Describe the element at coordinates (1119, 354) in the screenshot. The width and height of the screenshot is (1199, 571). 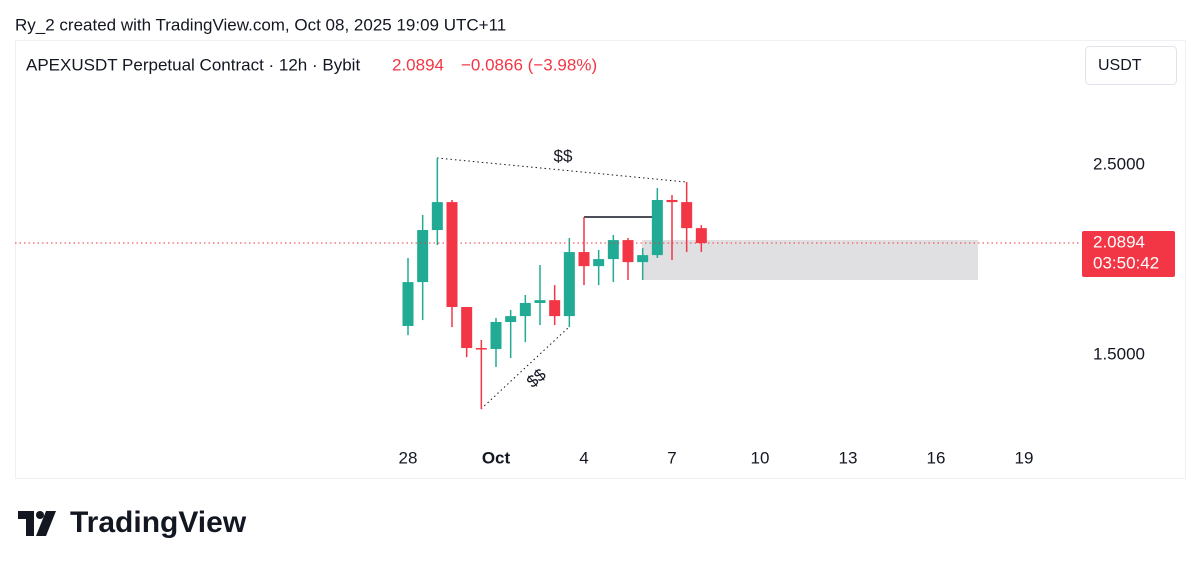
I see `y-tick-label: 1.5000` at that location.